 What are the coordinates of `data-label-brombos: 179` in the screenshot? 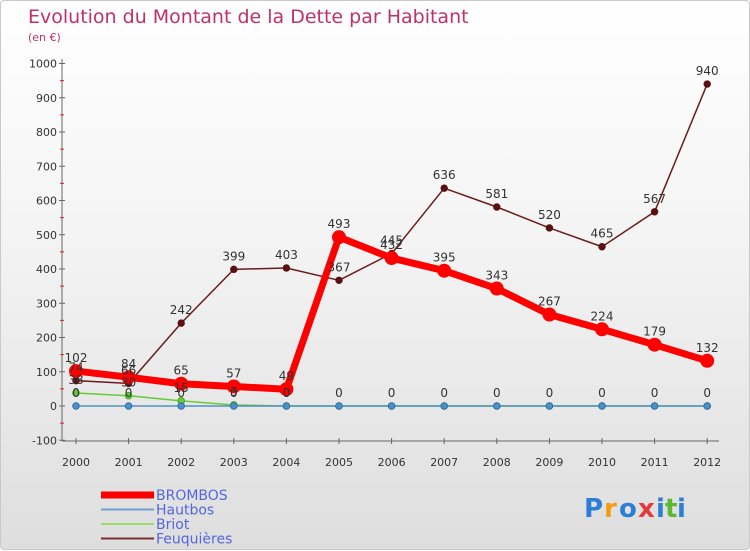 It's located at (654, 332).